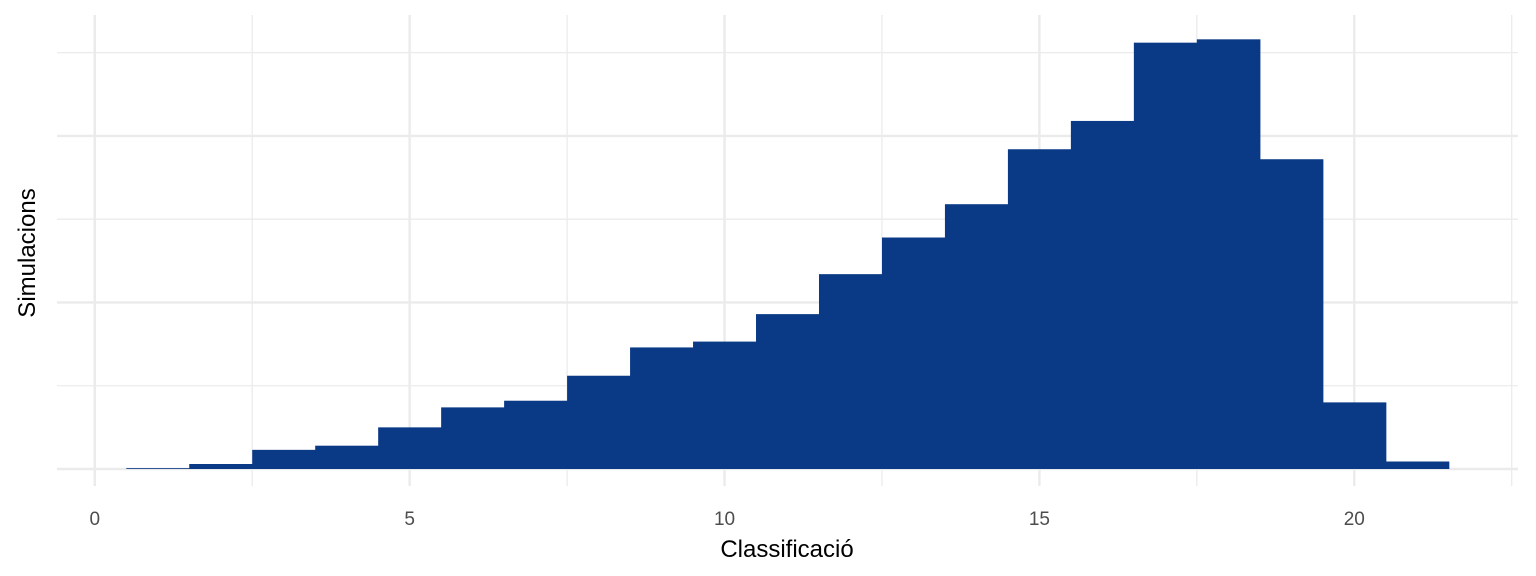 This screenshot has height=576, width=1536. Describe the element at coordinates (1039, 519) in the screenshot. I see `x-tick-label: 15` at that location.